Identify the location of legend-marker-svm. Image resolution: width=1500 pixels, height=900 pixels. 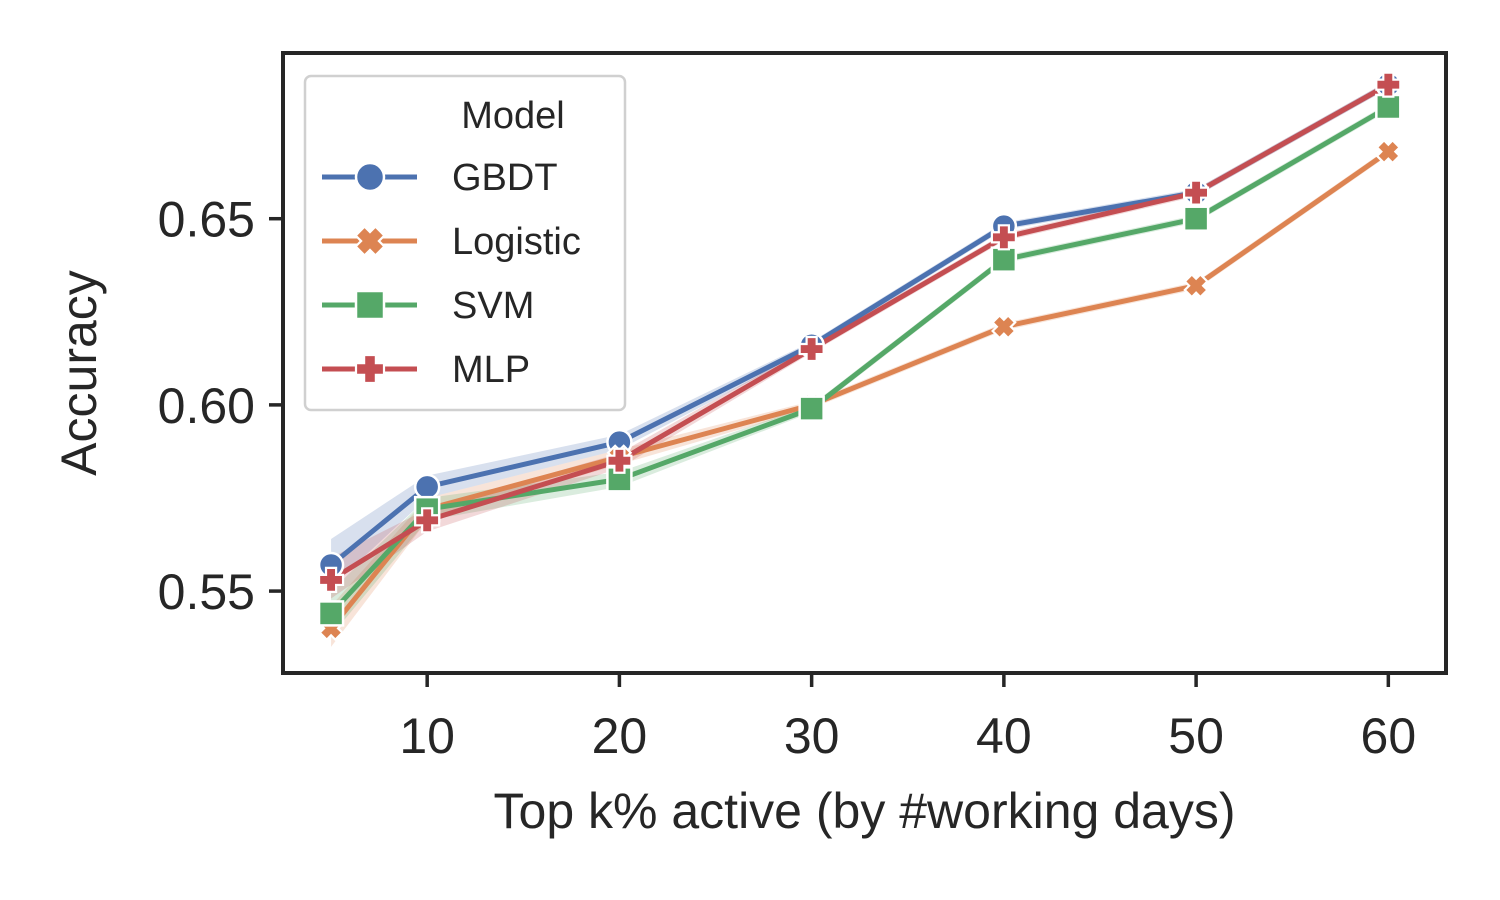
(370, 305).